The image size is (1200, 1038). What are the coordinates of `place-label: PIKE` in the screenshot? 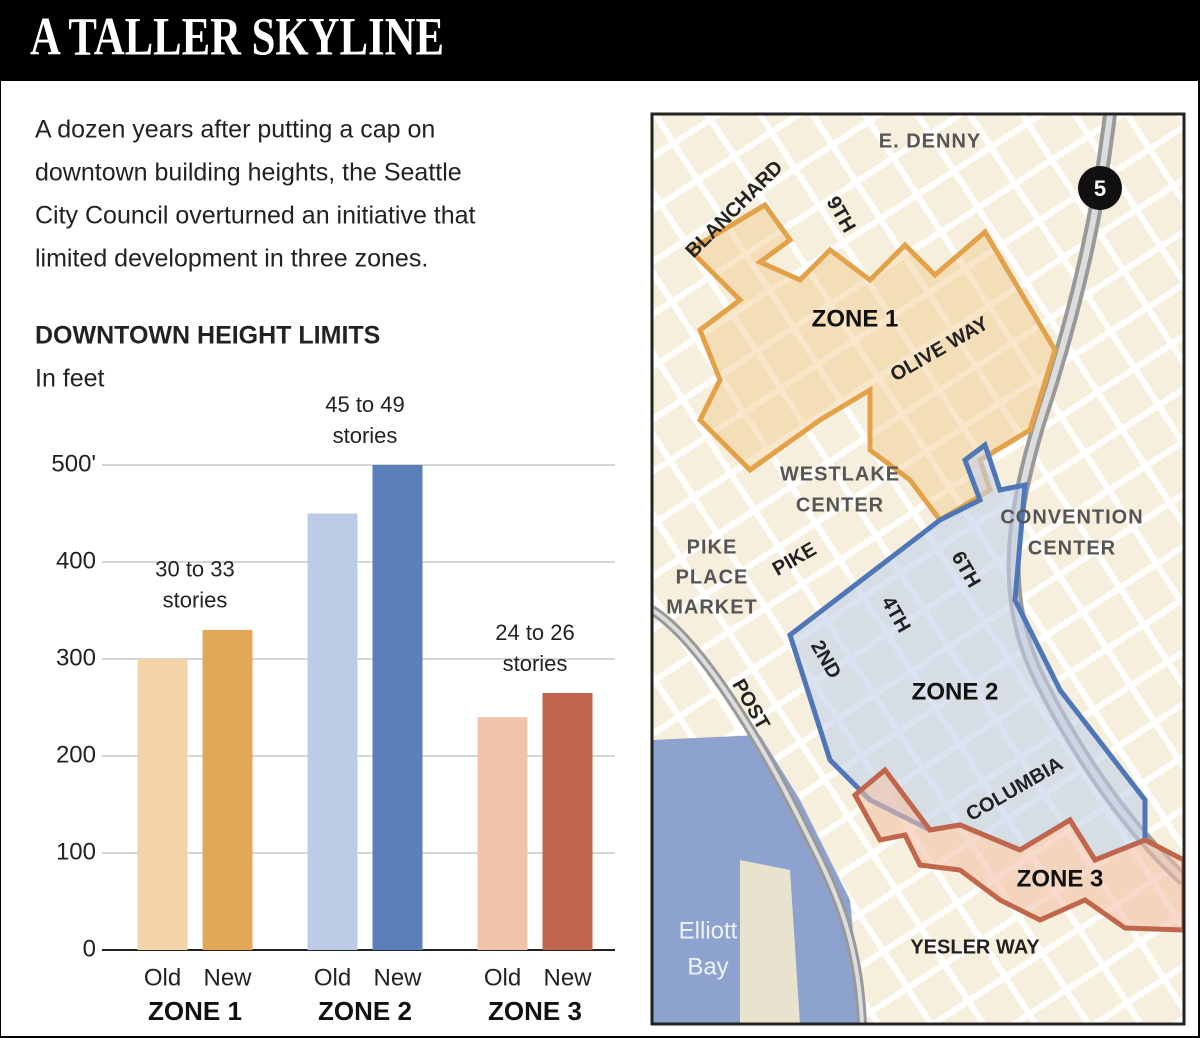 It's located at (712, 547).